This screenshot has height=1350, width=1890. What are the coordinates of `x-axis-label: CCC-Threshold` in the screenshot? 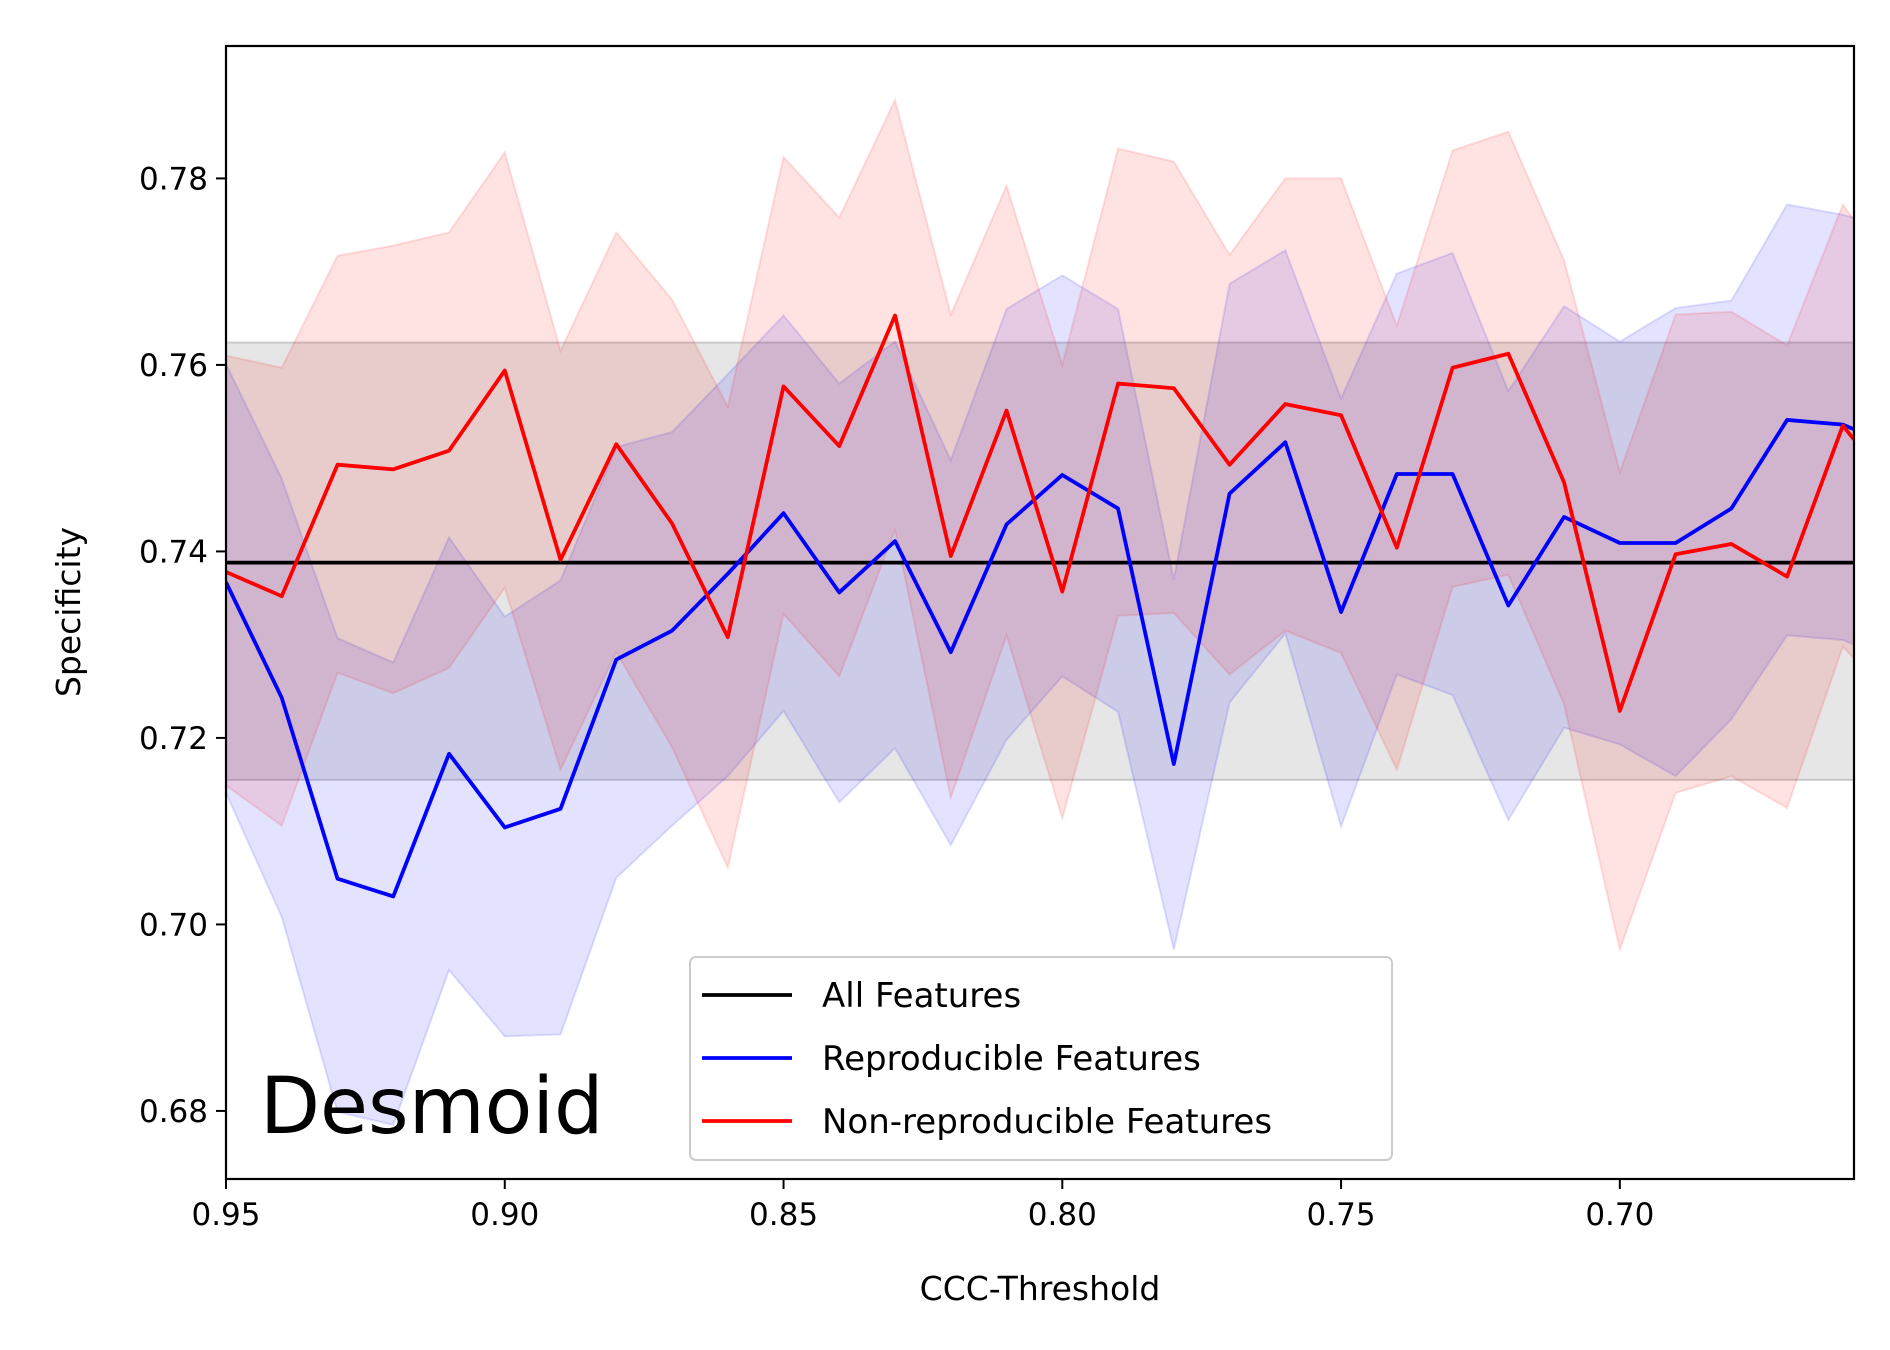 It's located at (1040, 1288).